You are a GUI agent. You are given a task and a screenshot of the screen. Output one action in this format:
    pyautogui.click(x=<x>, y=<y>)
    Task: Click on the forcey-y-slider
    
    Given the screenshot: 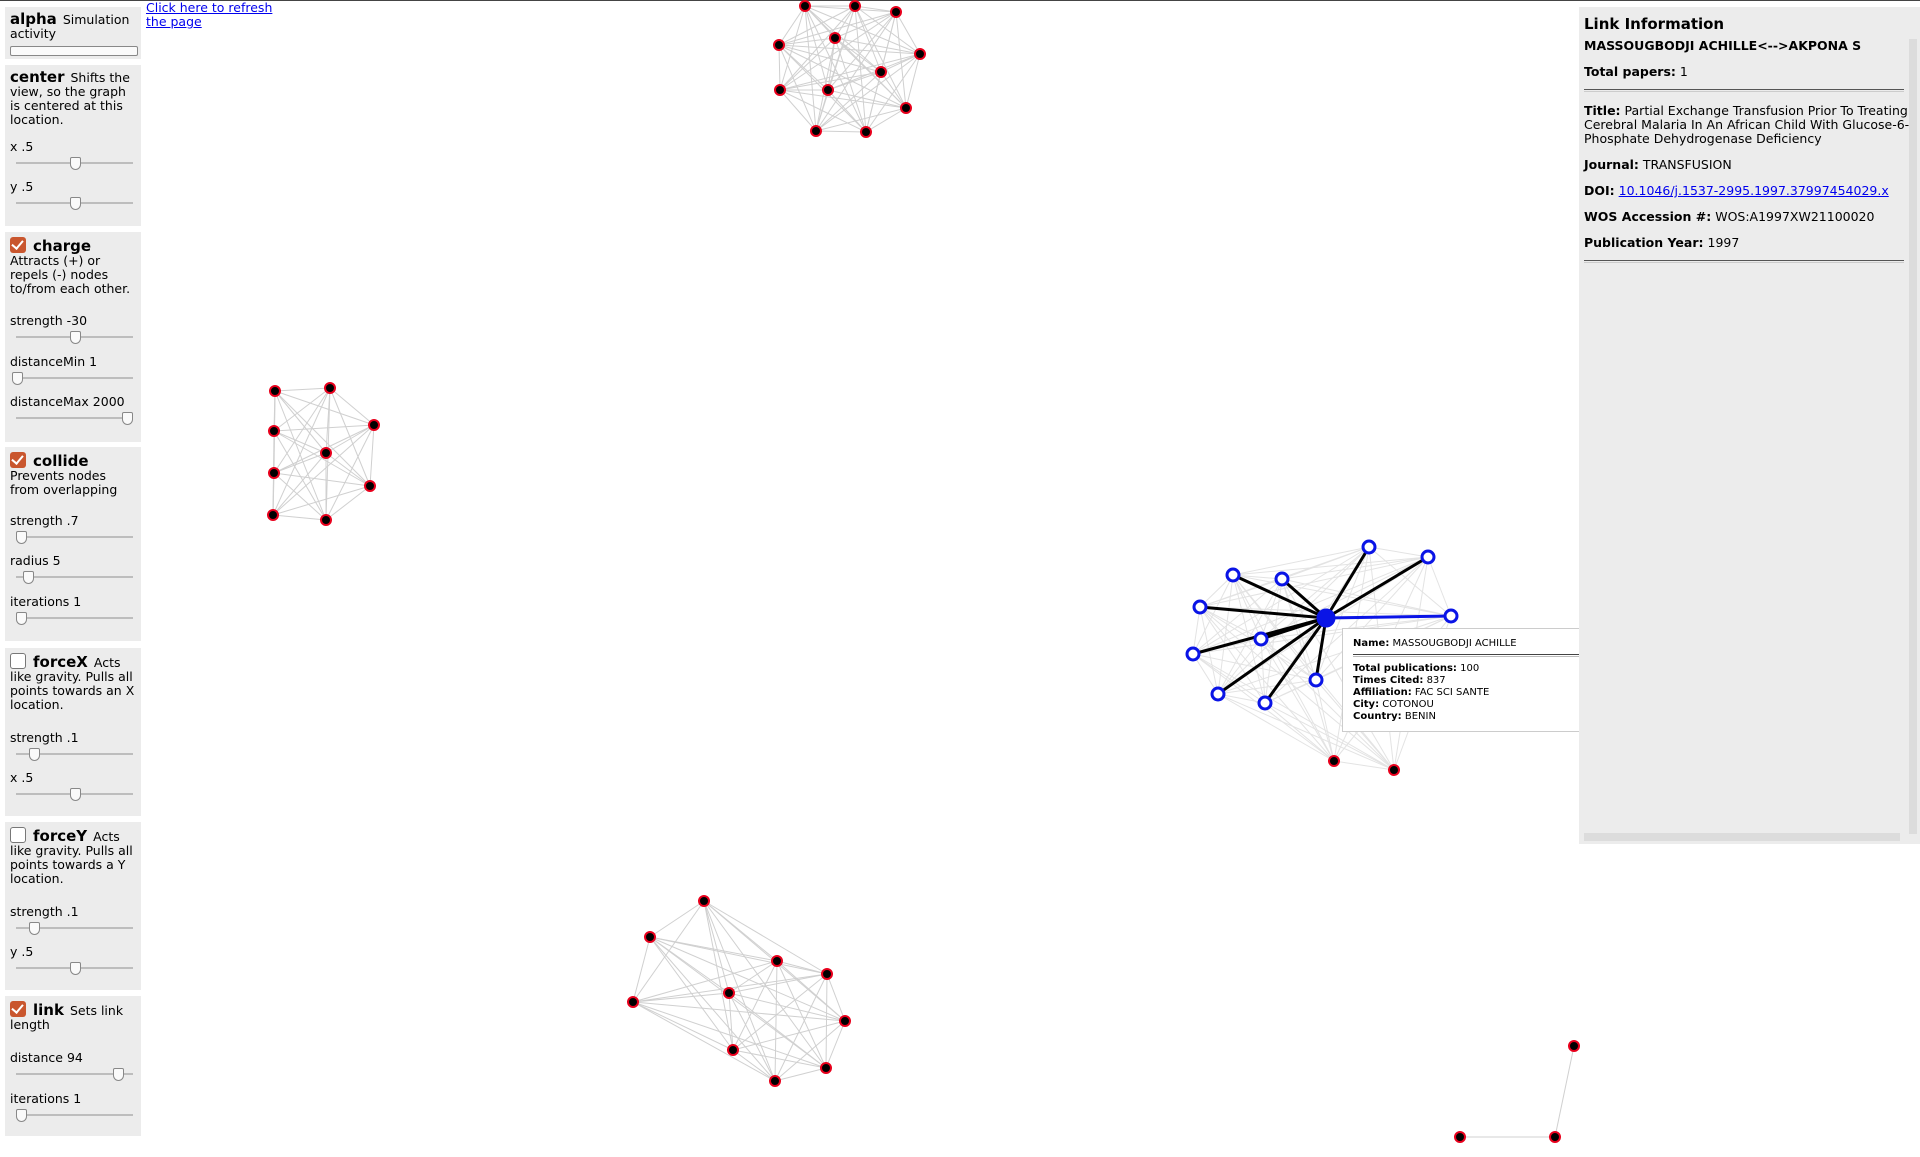 What is the action you would take?
    pyautogui.click(x=74, y=968)
    